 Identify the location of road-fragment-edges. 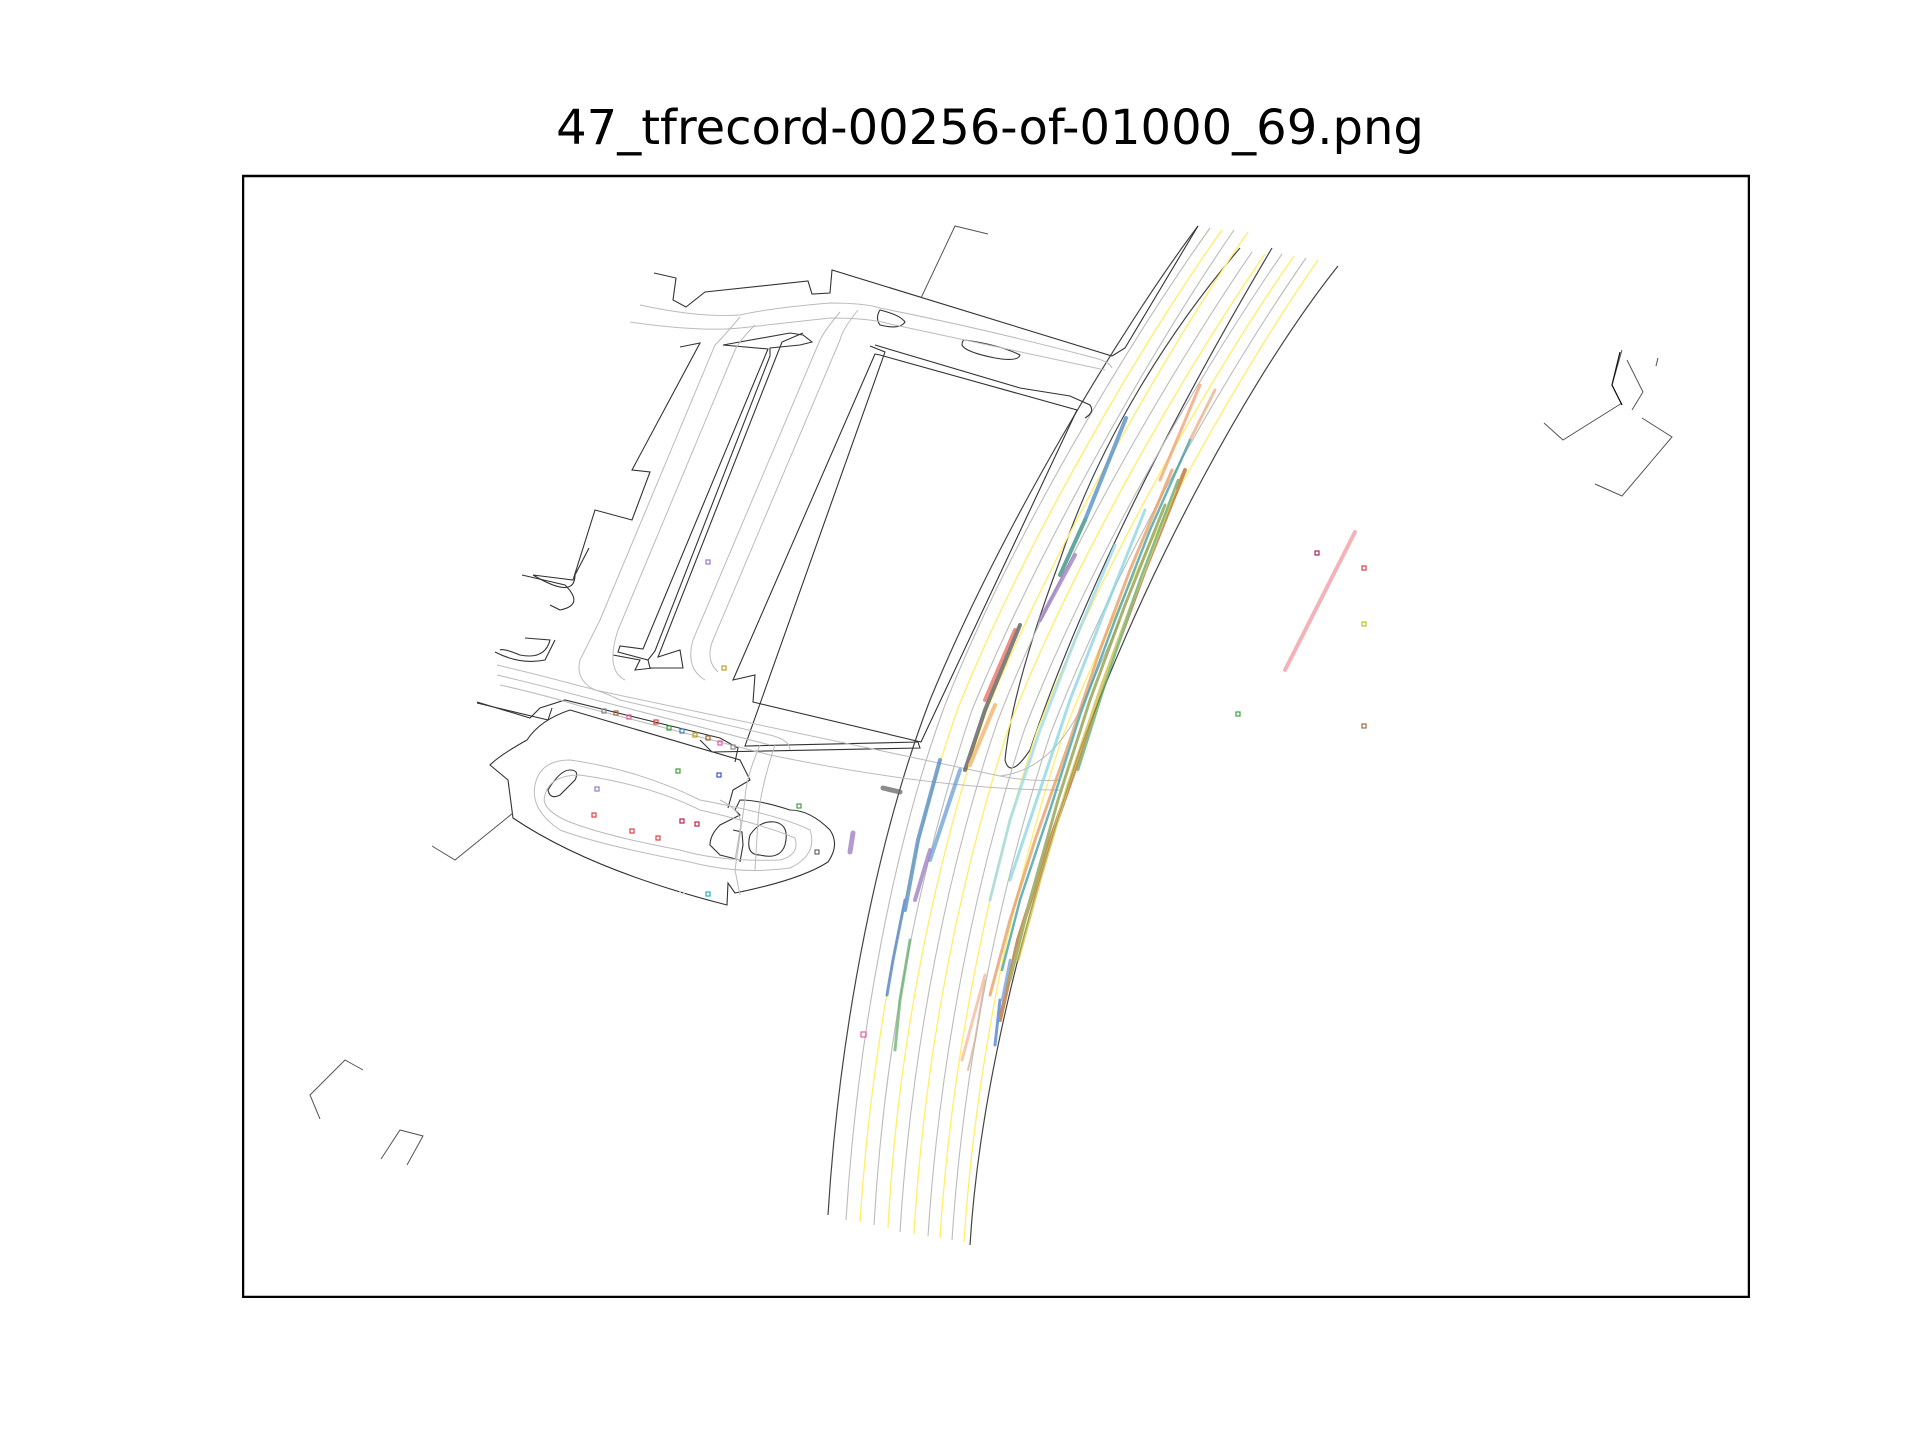
(1617, 378).